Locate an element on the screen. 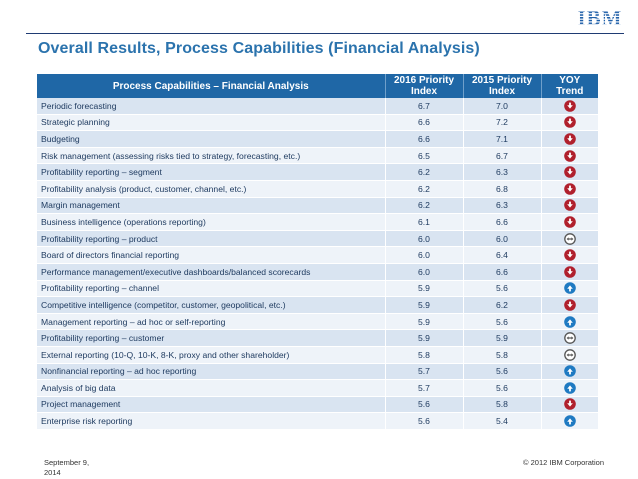 Image resolution: width=638 pixels, height=479 pixels. table-row: Analysis of big data 5.7 5.6 is located at coordinates (317, 388).